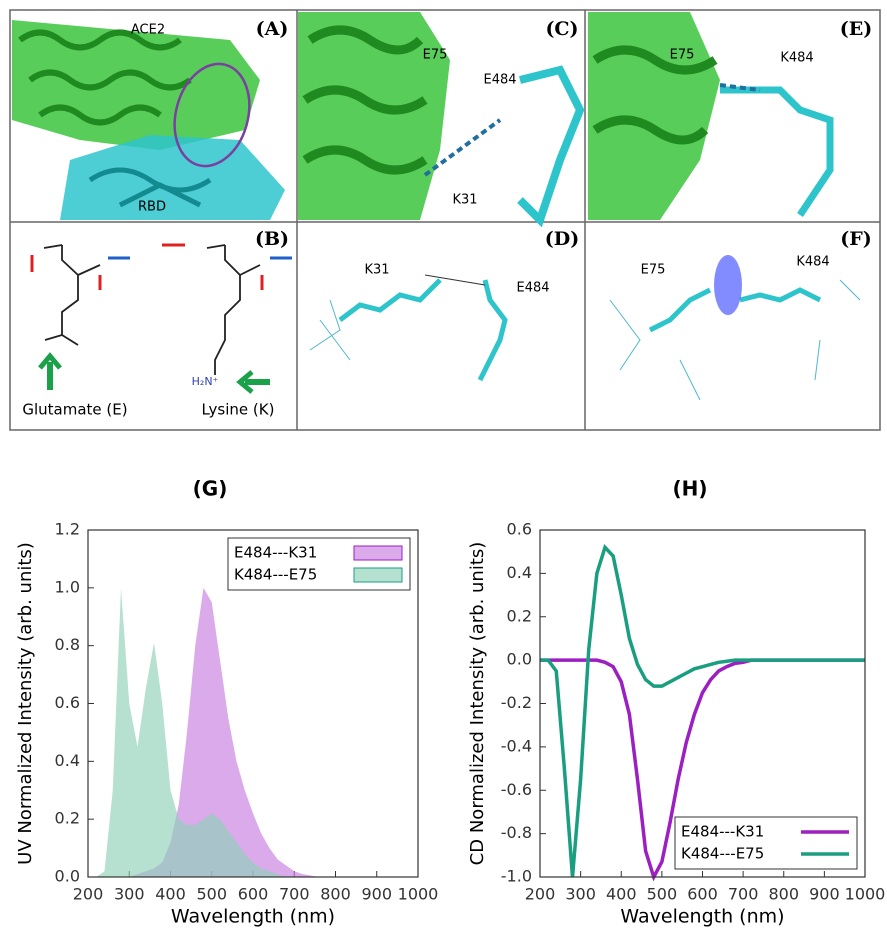  What do you see at coordinates (212, 732) in the screenshot?
I see `area` at bounding box center [212, 732].